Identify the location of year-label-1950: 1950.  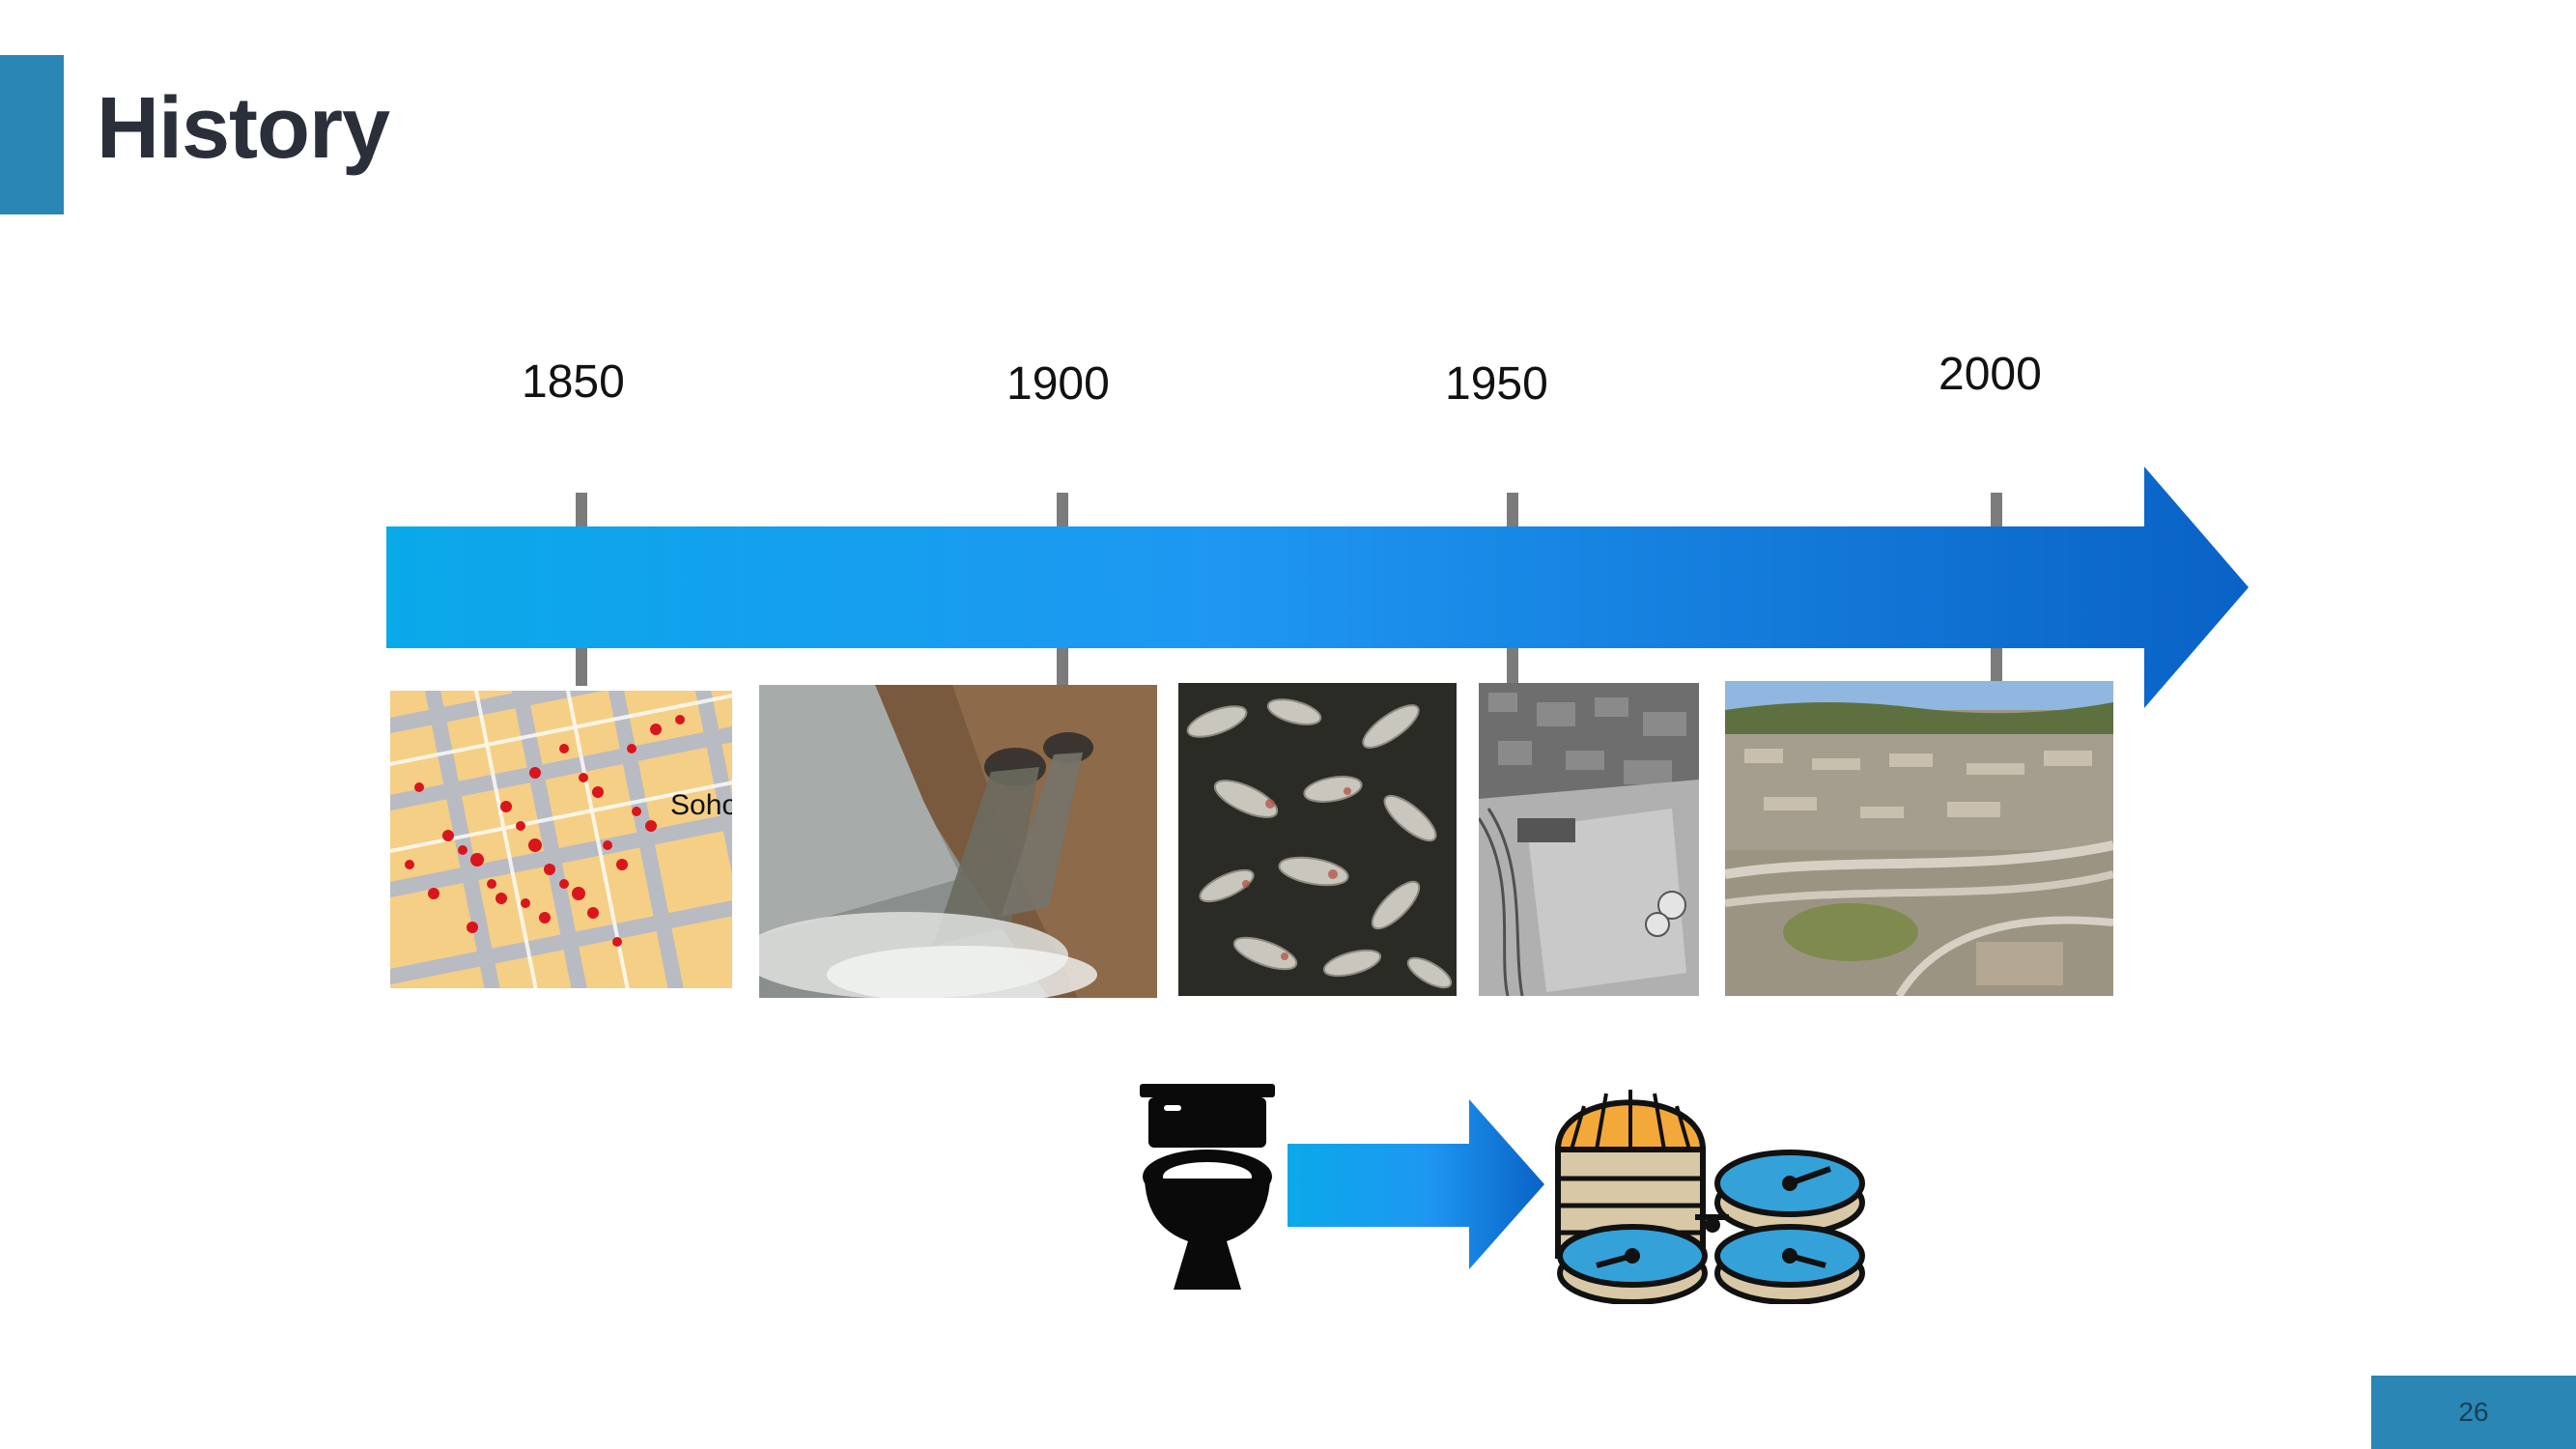
(1496, 384).